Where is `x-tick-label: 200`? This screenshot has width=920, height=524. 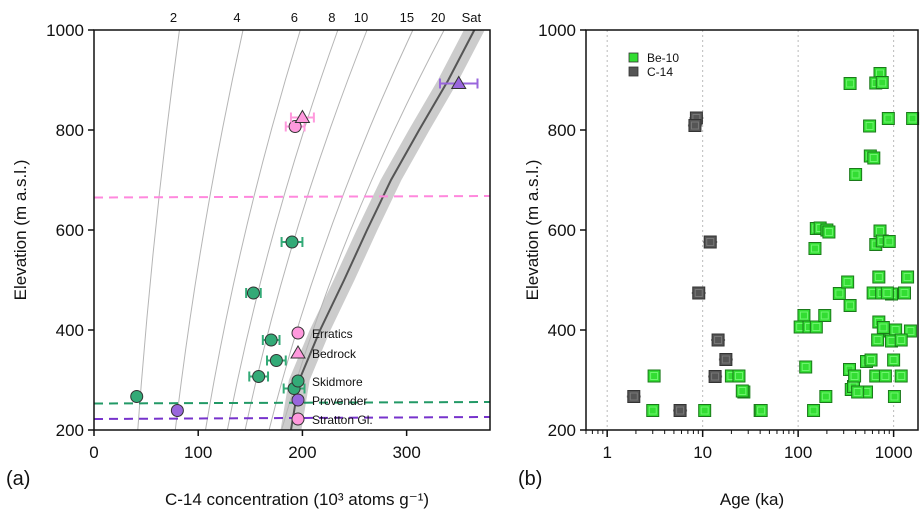 x-tick-label: 200 is located at coordinates (302, 452).